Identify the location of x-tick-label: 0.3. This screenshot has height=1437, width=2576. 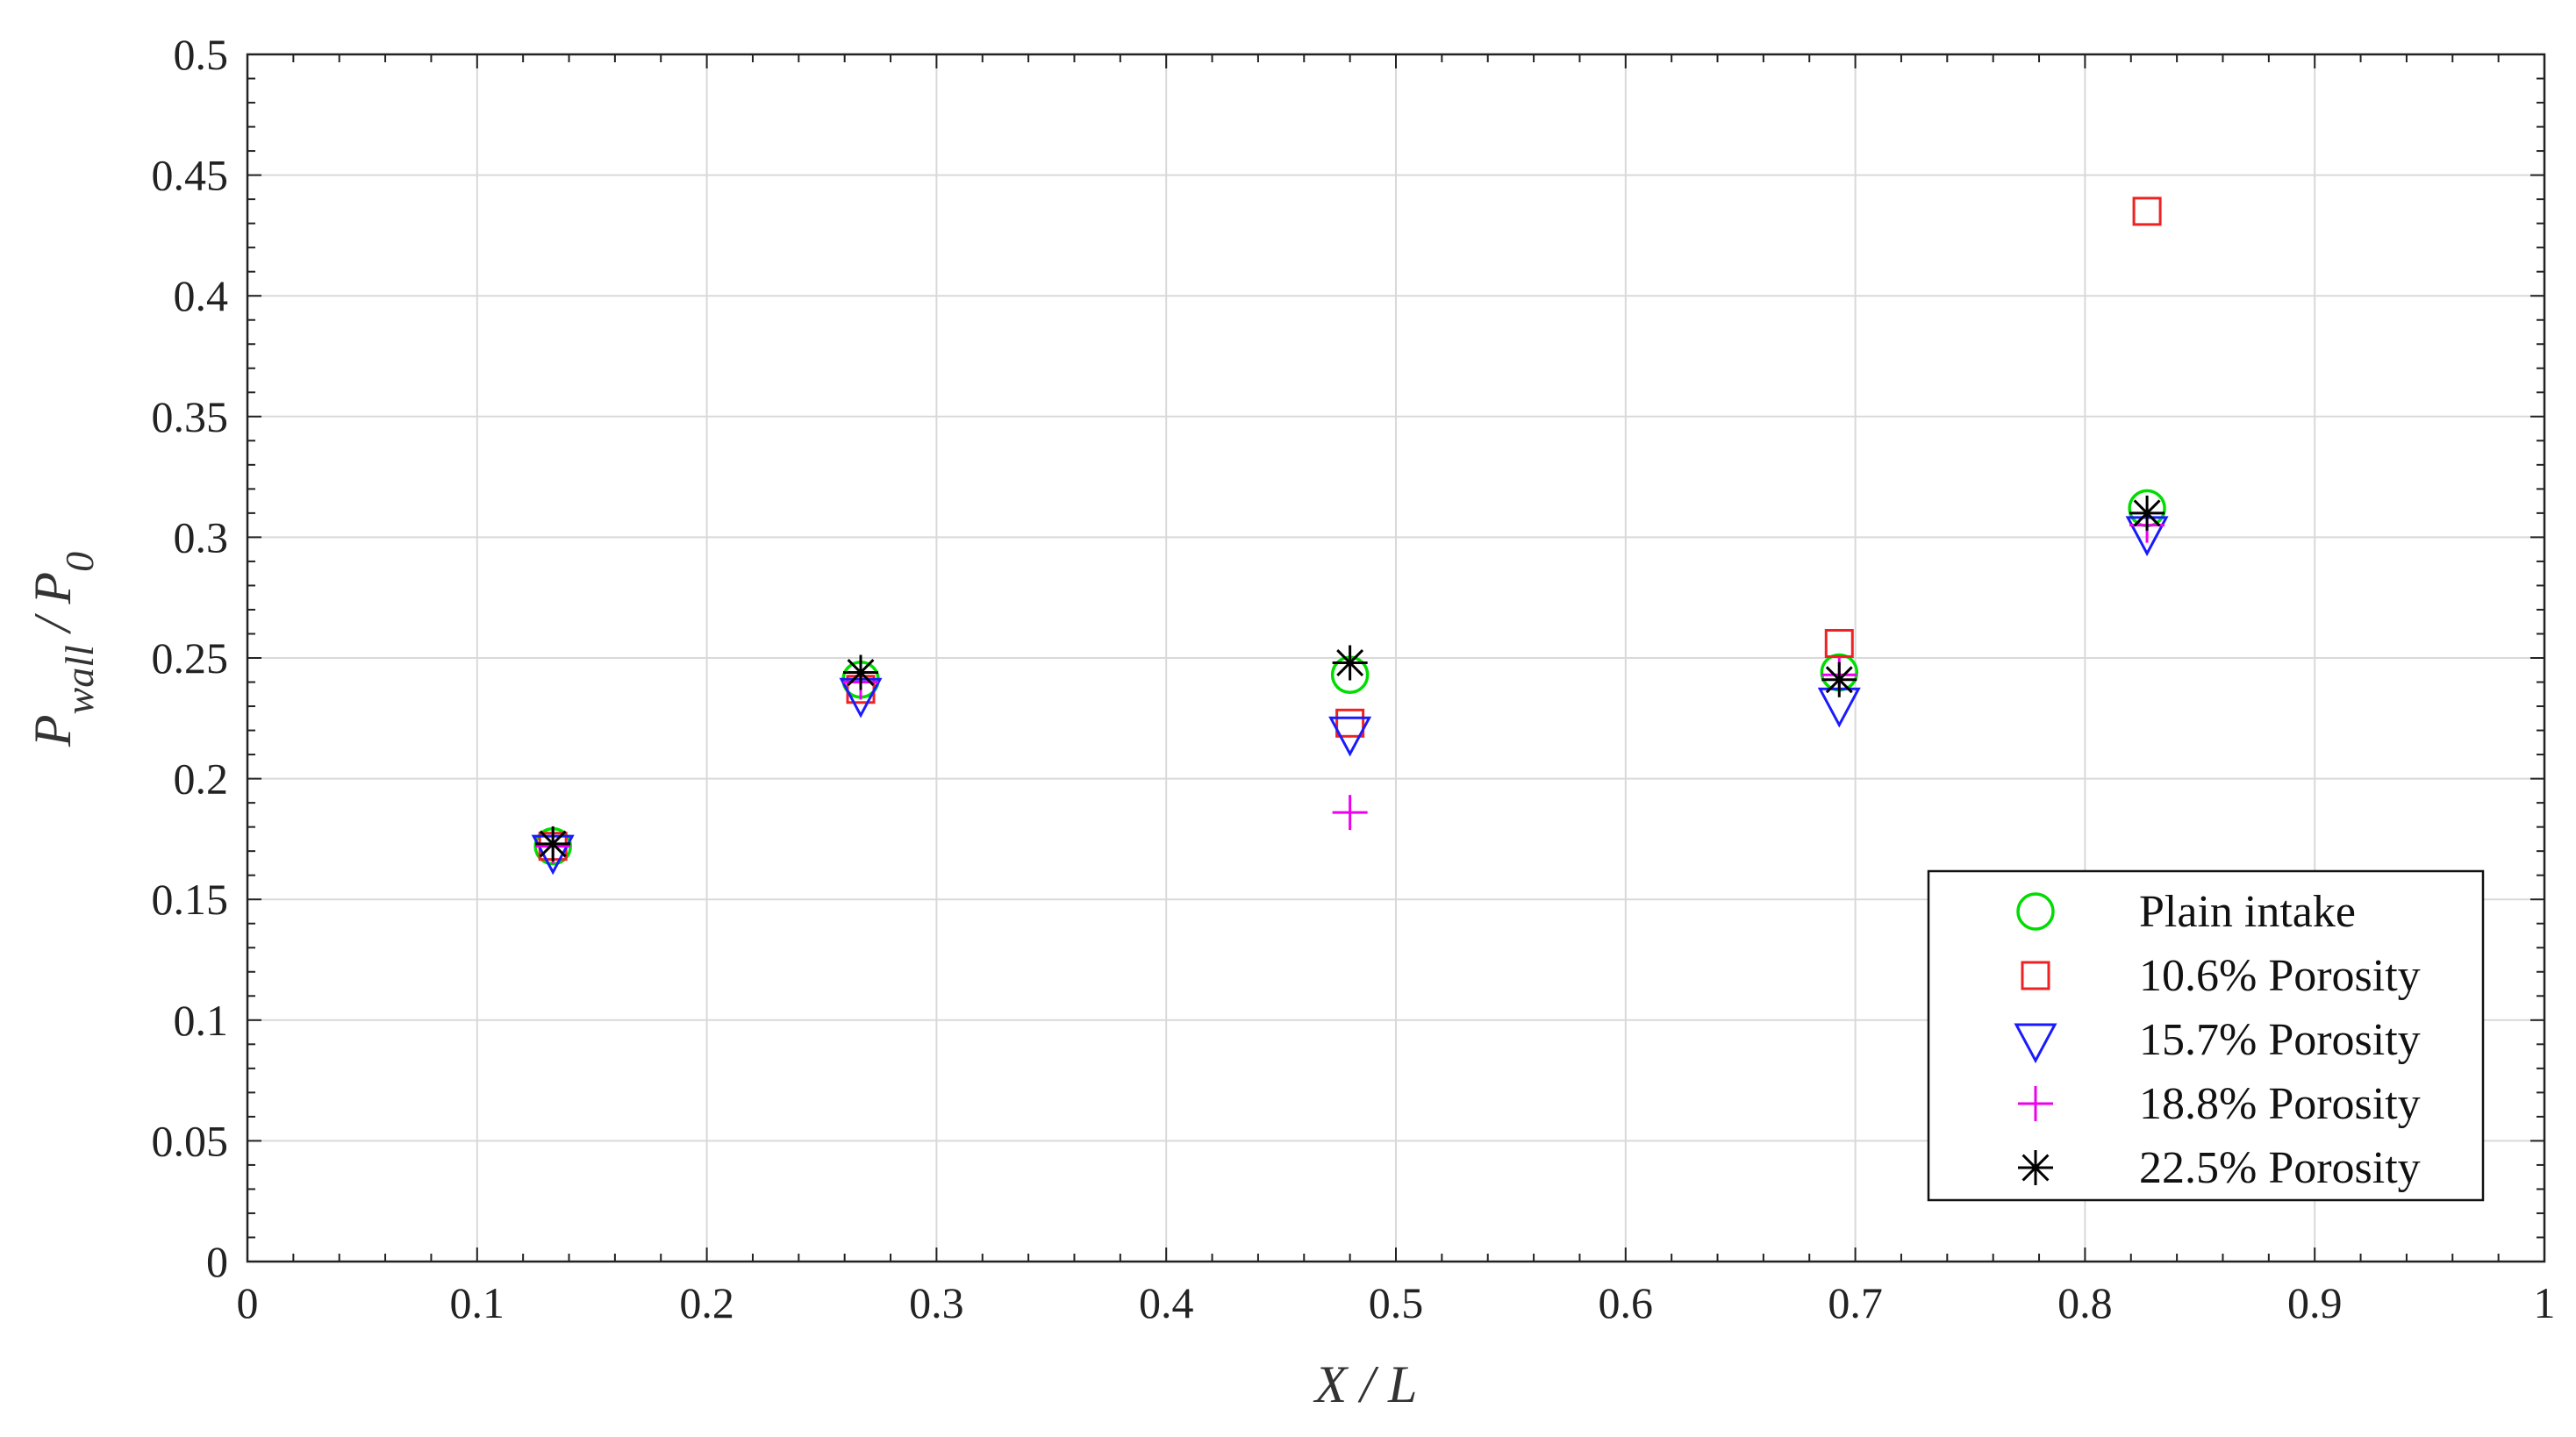
(936, 1302).